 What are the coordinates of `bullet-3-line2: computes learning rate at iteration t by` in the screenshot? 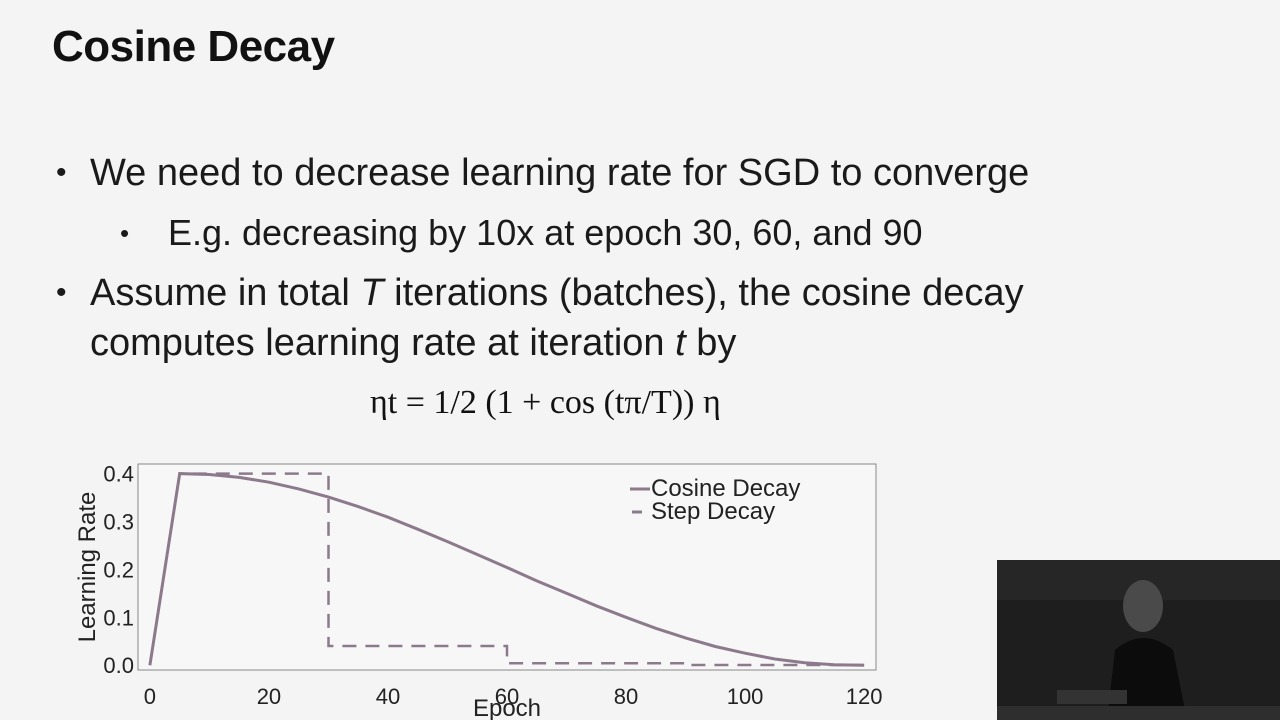 It's located at (413, 343).